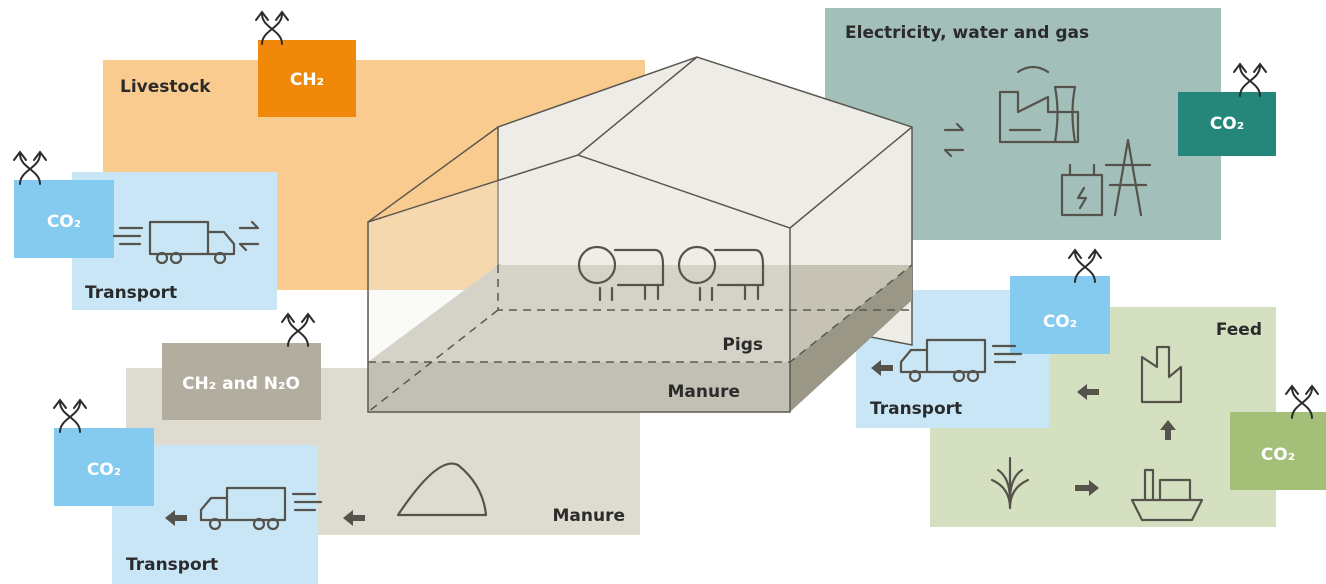 The width and height of the screenshot is (1326, 584). What do you see at coordinates (1167, 495) in the screenshot?
I see `ship-icon` at bounding box center [1167, 495].